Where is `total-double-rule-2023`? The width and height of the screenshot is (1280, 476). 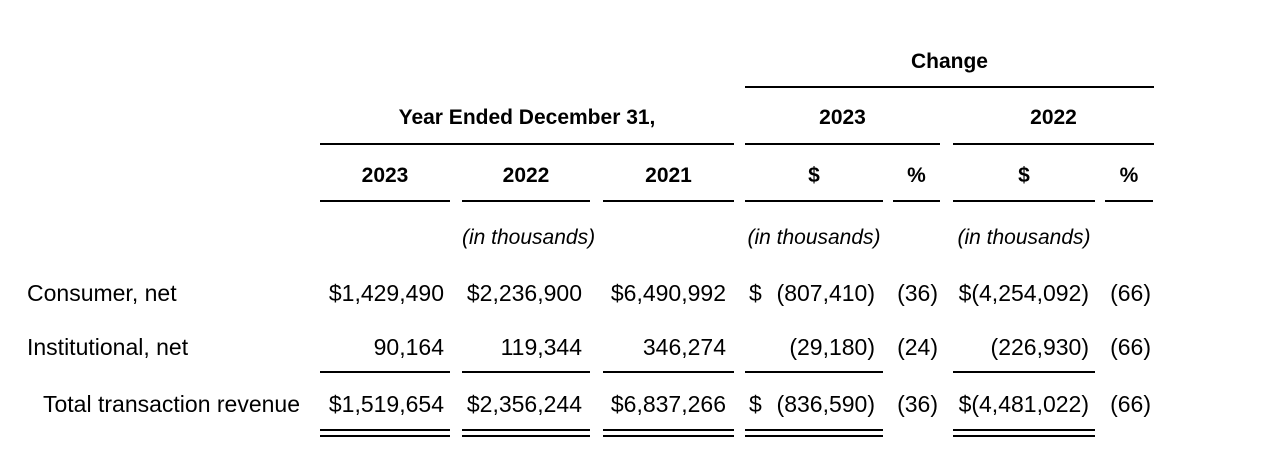 total-double-rule-2023 is located at coordinates (385, 433).